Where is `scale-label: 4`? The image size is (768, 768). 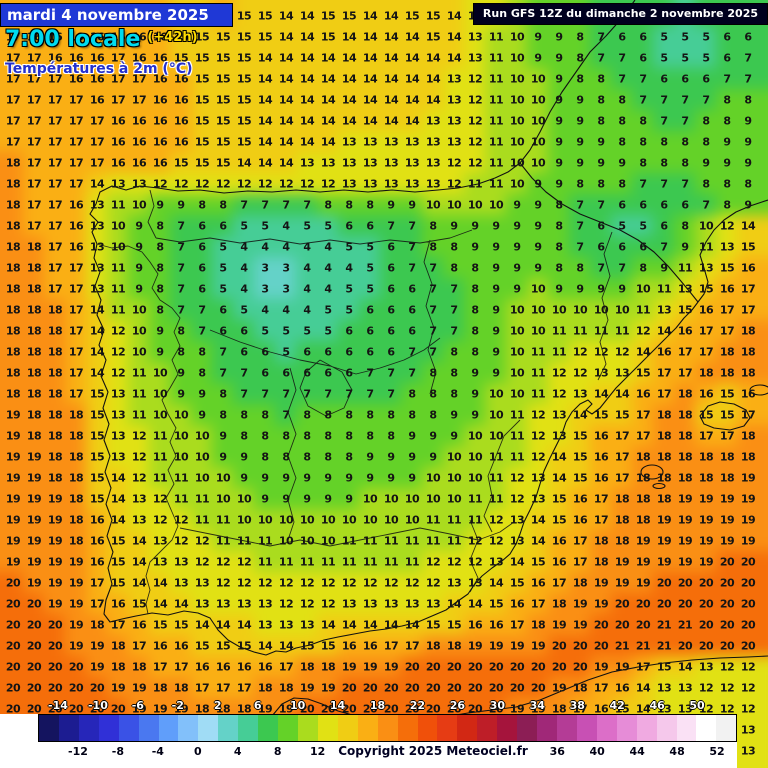 scale-label: 4 is located at coordinates (237, 751).